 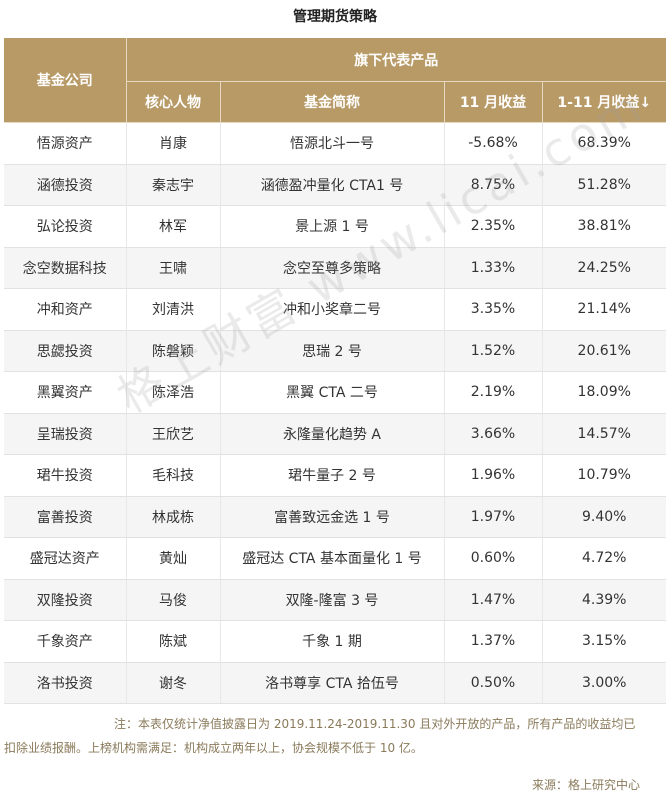 I want to click on table-row: 珺牛投资 毛科技 珺牛量子 2 号 1.96% 10.79%, so click(x=335, y=475).